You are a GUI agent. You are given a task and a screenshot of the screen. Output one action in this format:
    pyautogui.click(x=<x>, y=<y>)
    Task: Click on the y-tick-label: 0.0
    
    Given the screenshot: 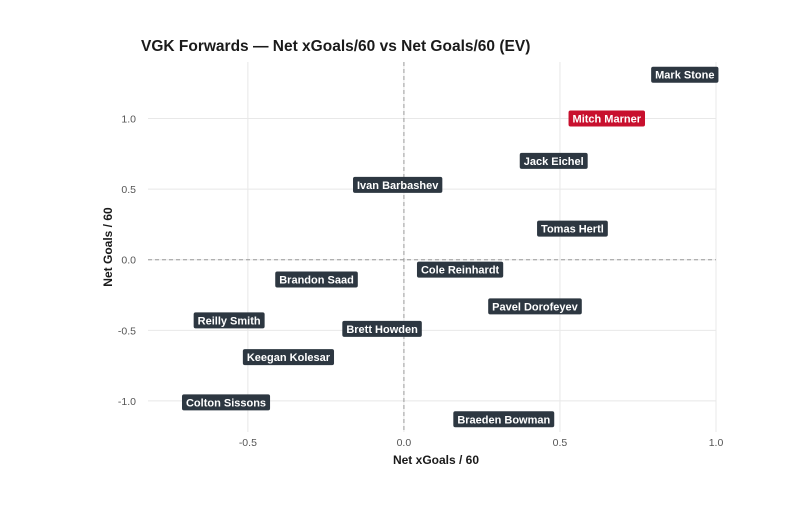 What is the action you would take?
    pyautogui.click(x=128, y=261)
    